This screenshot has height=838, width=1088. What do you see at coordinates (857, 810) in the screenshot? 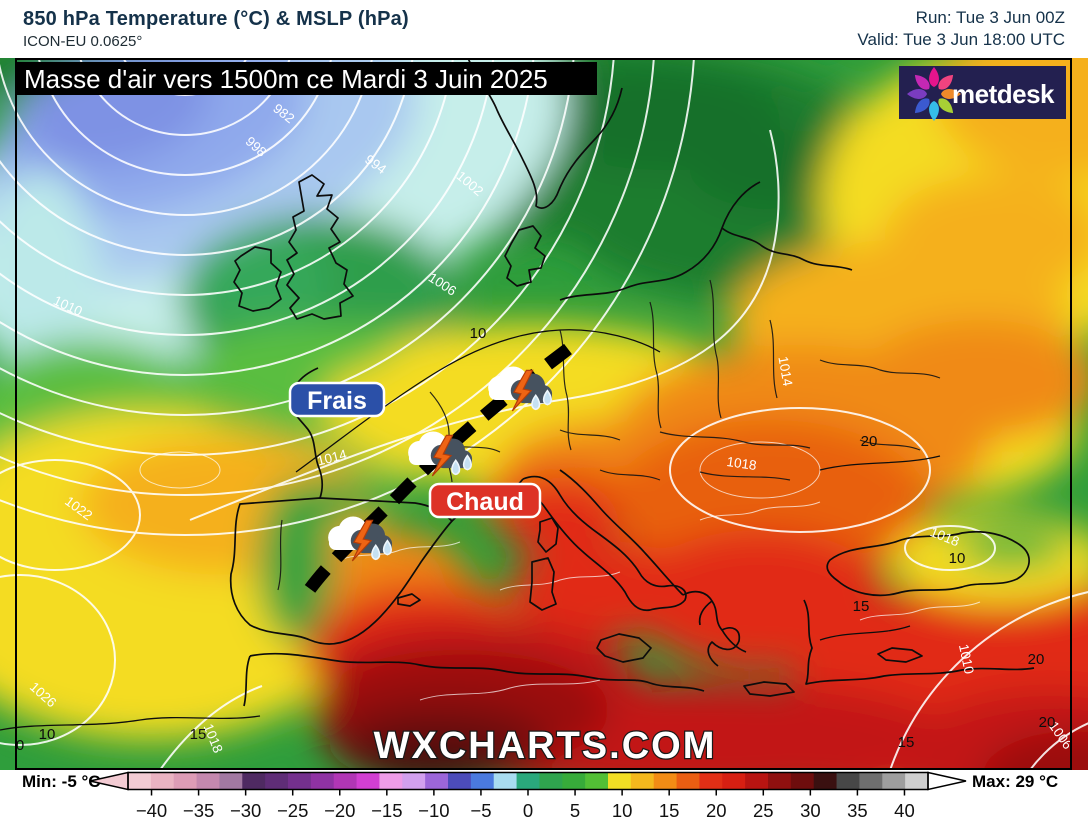
I see `colorbar-tick-label: 35` at bounding box center [857, 810].